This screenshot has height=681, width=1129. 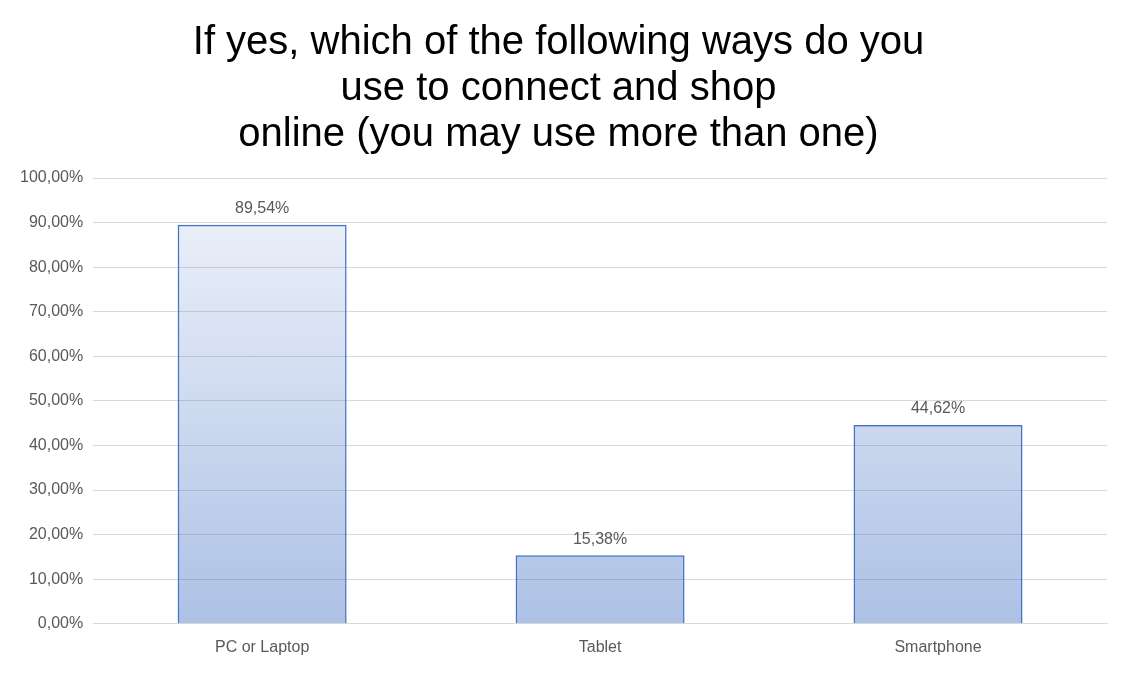 I want to click on data-label: 15,38%, so click(x=600, y=538).